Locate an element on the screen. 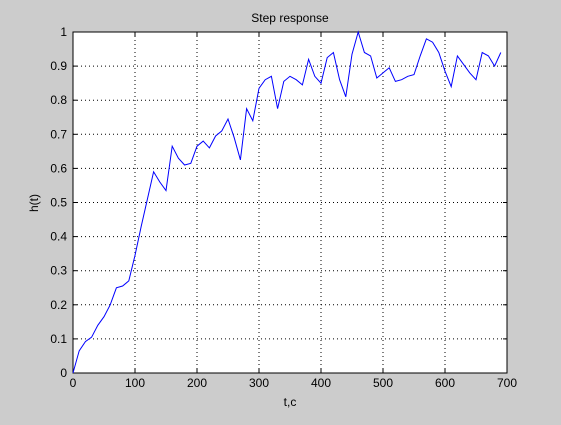 The height and width of the screenshot is (425, 561). x-tick-label: 200 is located at coordinates (197, 383).